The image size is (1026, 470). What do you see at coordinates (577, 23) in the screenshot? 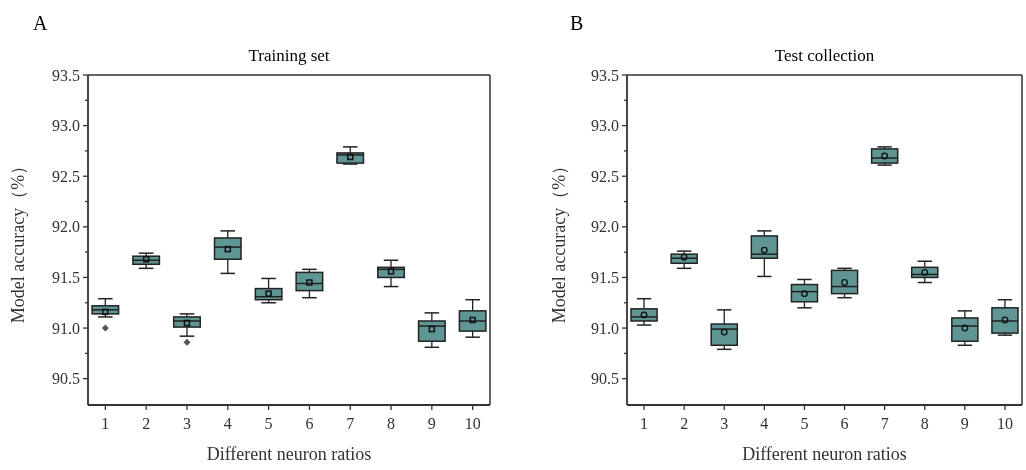
I see `text: B` at bounding box center [577, 23].